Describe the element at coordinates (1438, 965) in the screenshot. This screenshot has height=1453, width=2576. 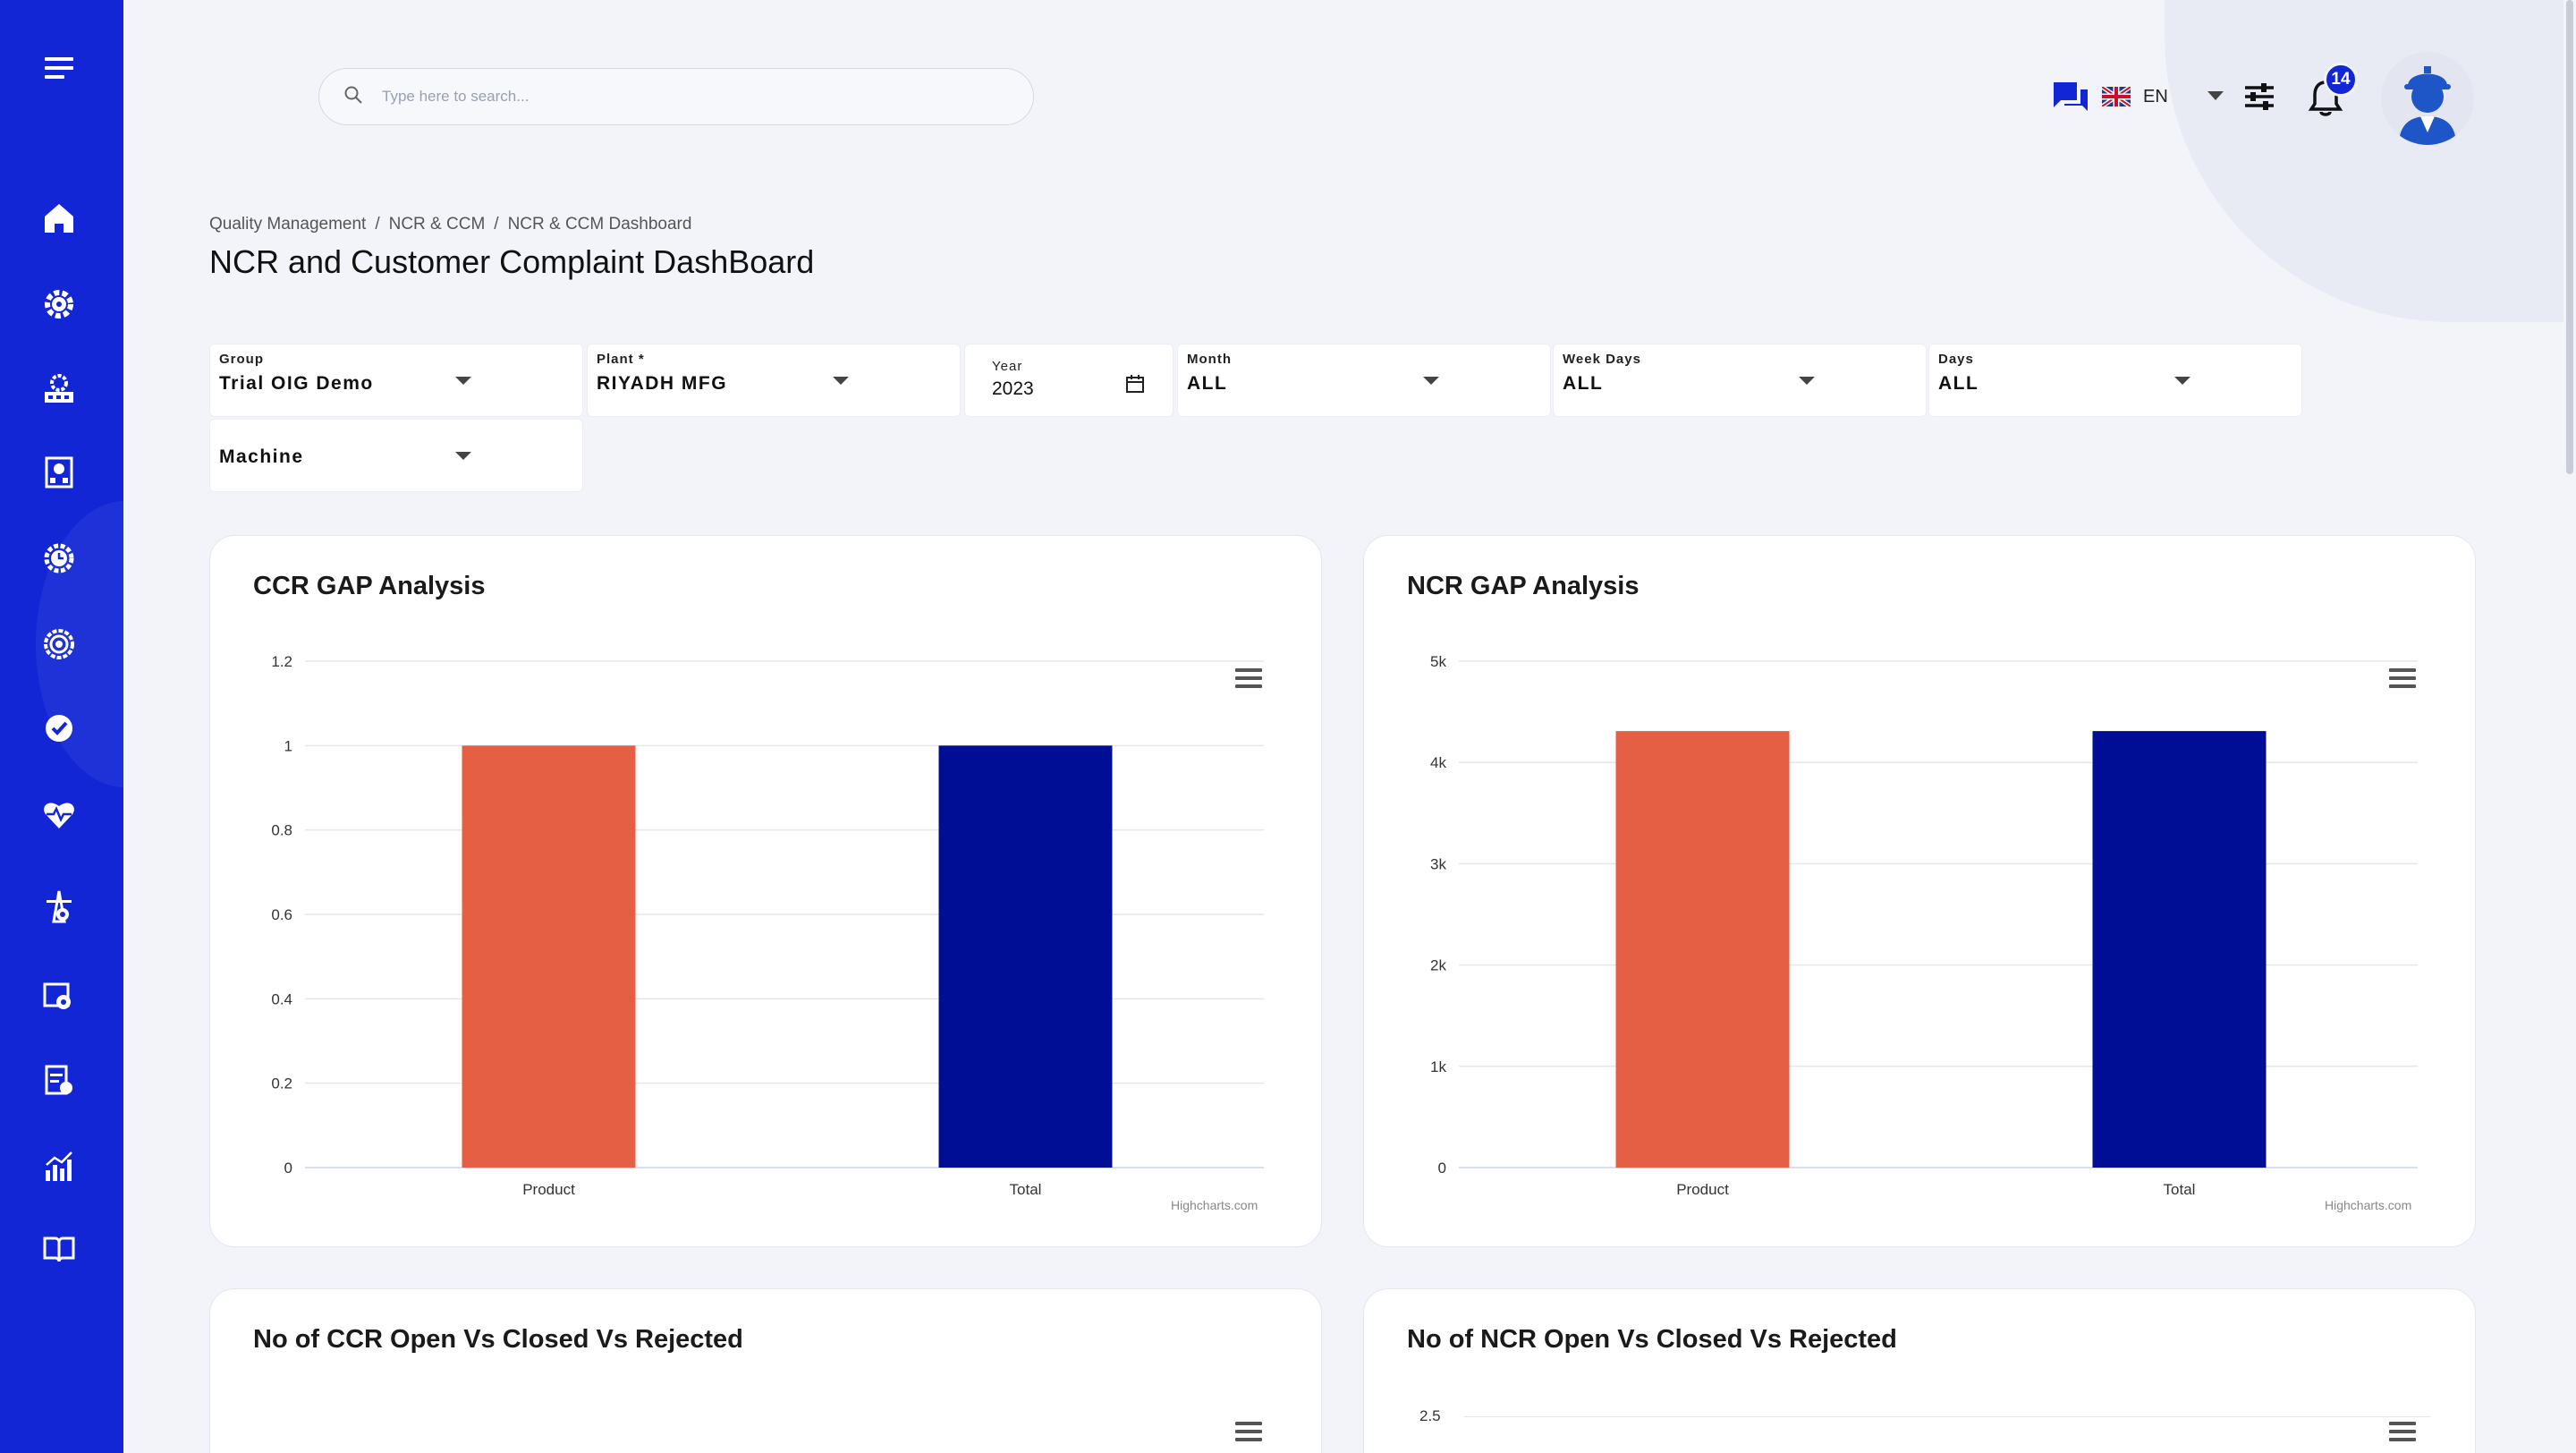
I see `y-tick-label: 2k` at that location.